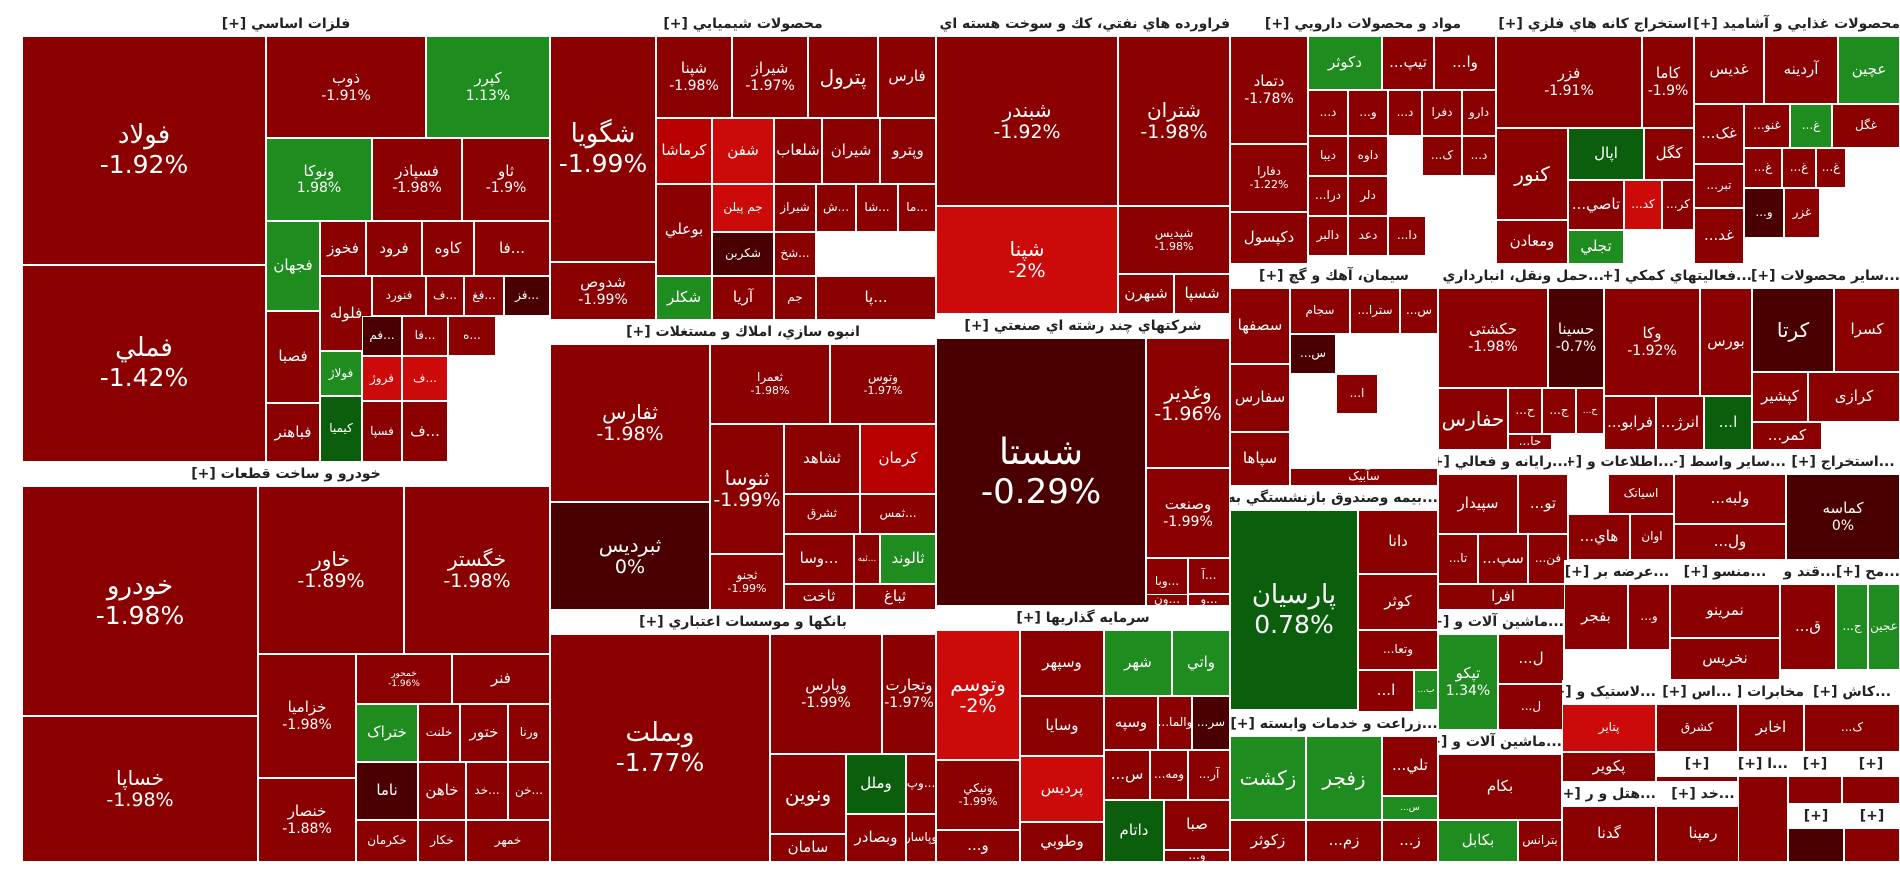  What do you see at coordinates (1730, 542) in the screenshot?
I see `tile: ...ول` at bounding box center [1730, 542].